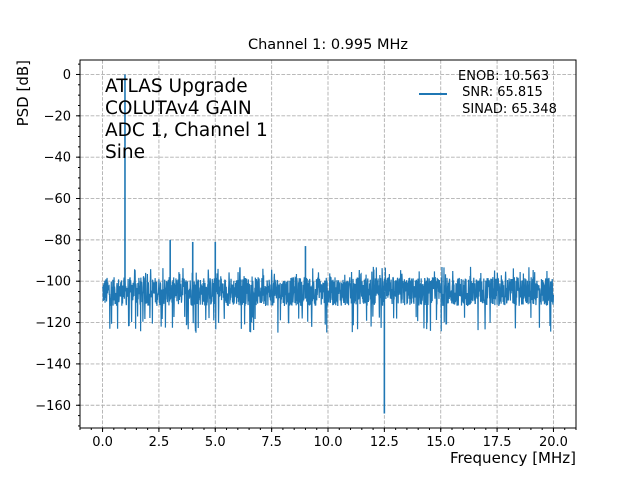 This screenshot has height=480, width=640. I want to click on legend-enob: ENOB: 10.563, so click(503, 76).